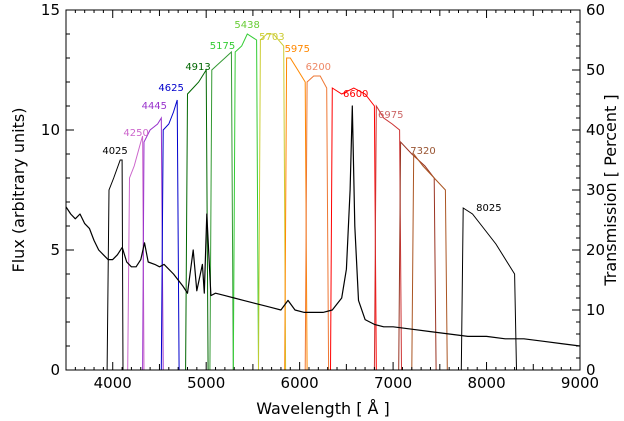  I want to click on y-tick-label: 10, so click(50, 130).